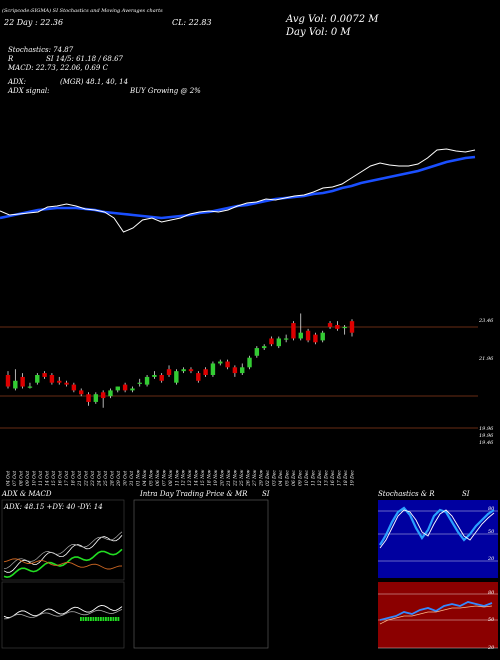  Describe the element at coordinates (27, 494) in the screenshot. I see `adx-panel-title: ADX & MACD` at that location.